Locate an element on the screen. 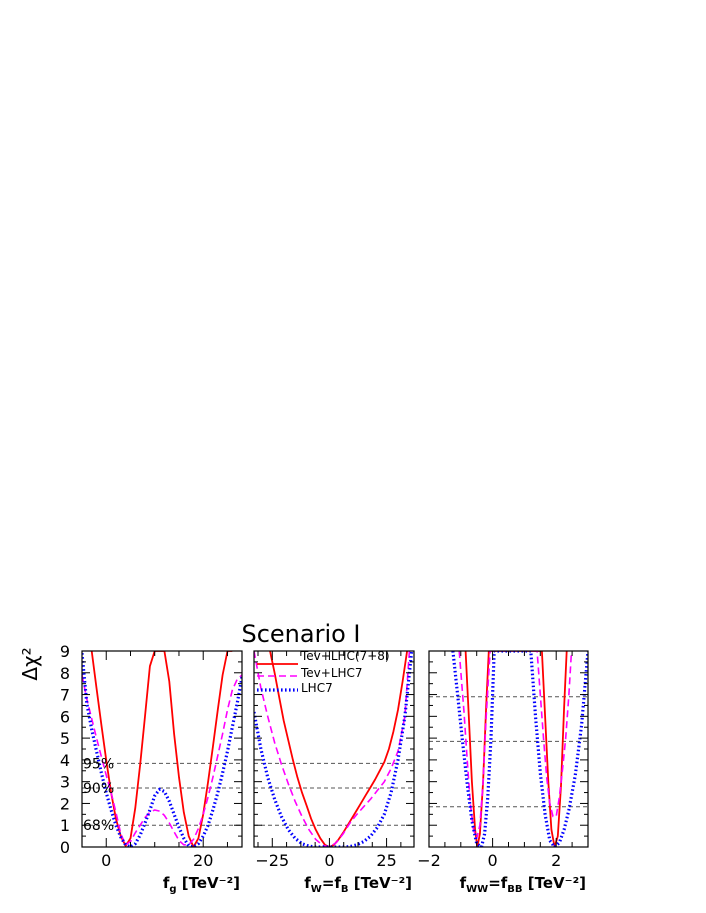  x-tick-label: 2 is located at coordinates (556, 860).